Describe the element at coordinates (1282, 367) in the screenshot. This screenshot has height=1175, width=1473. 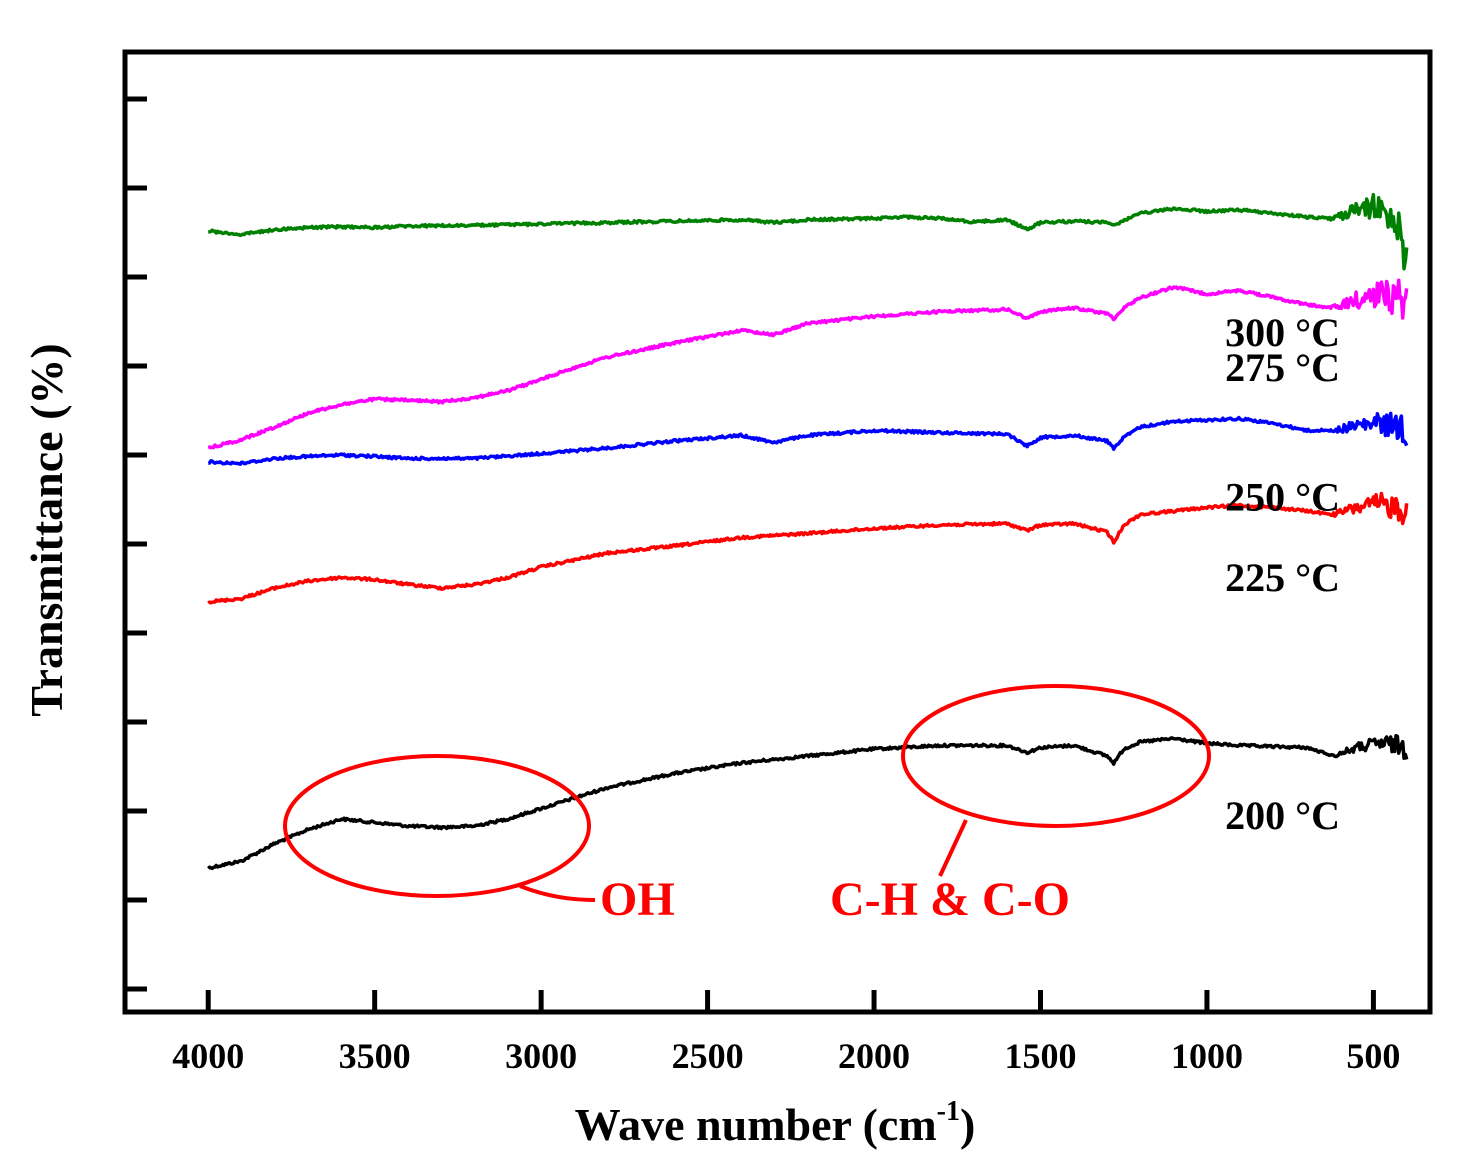
I see `series-label-4: 275 °C` at that location.